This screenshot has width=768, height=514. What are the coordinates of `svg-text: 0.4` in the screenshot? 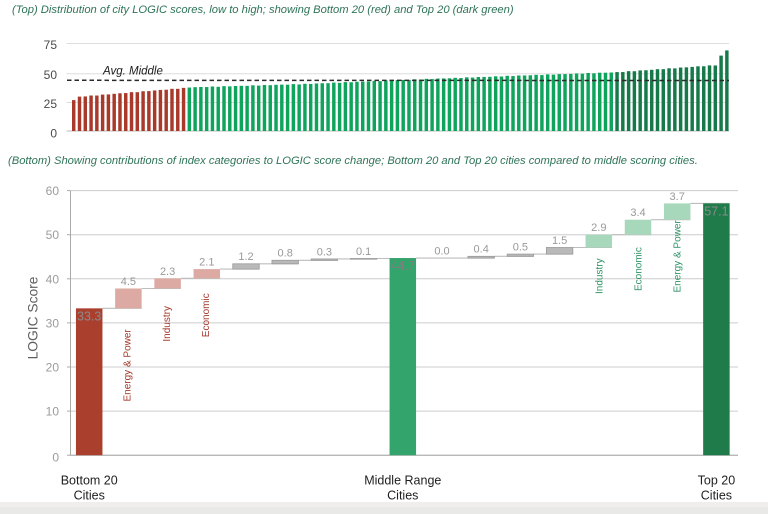 It's located at (481, 250).